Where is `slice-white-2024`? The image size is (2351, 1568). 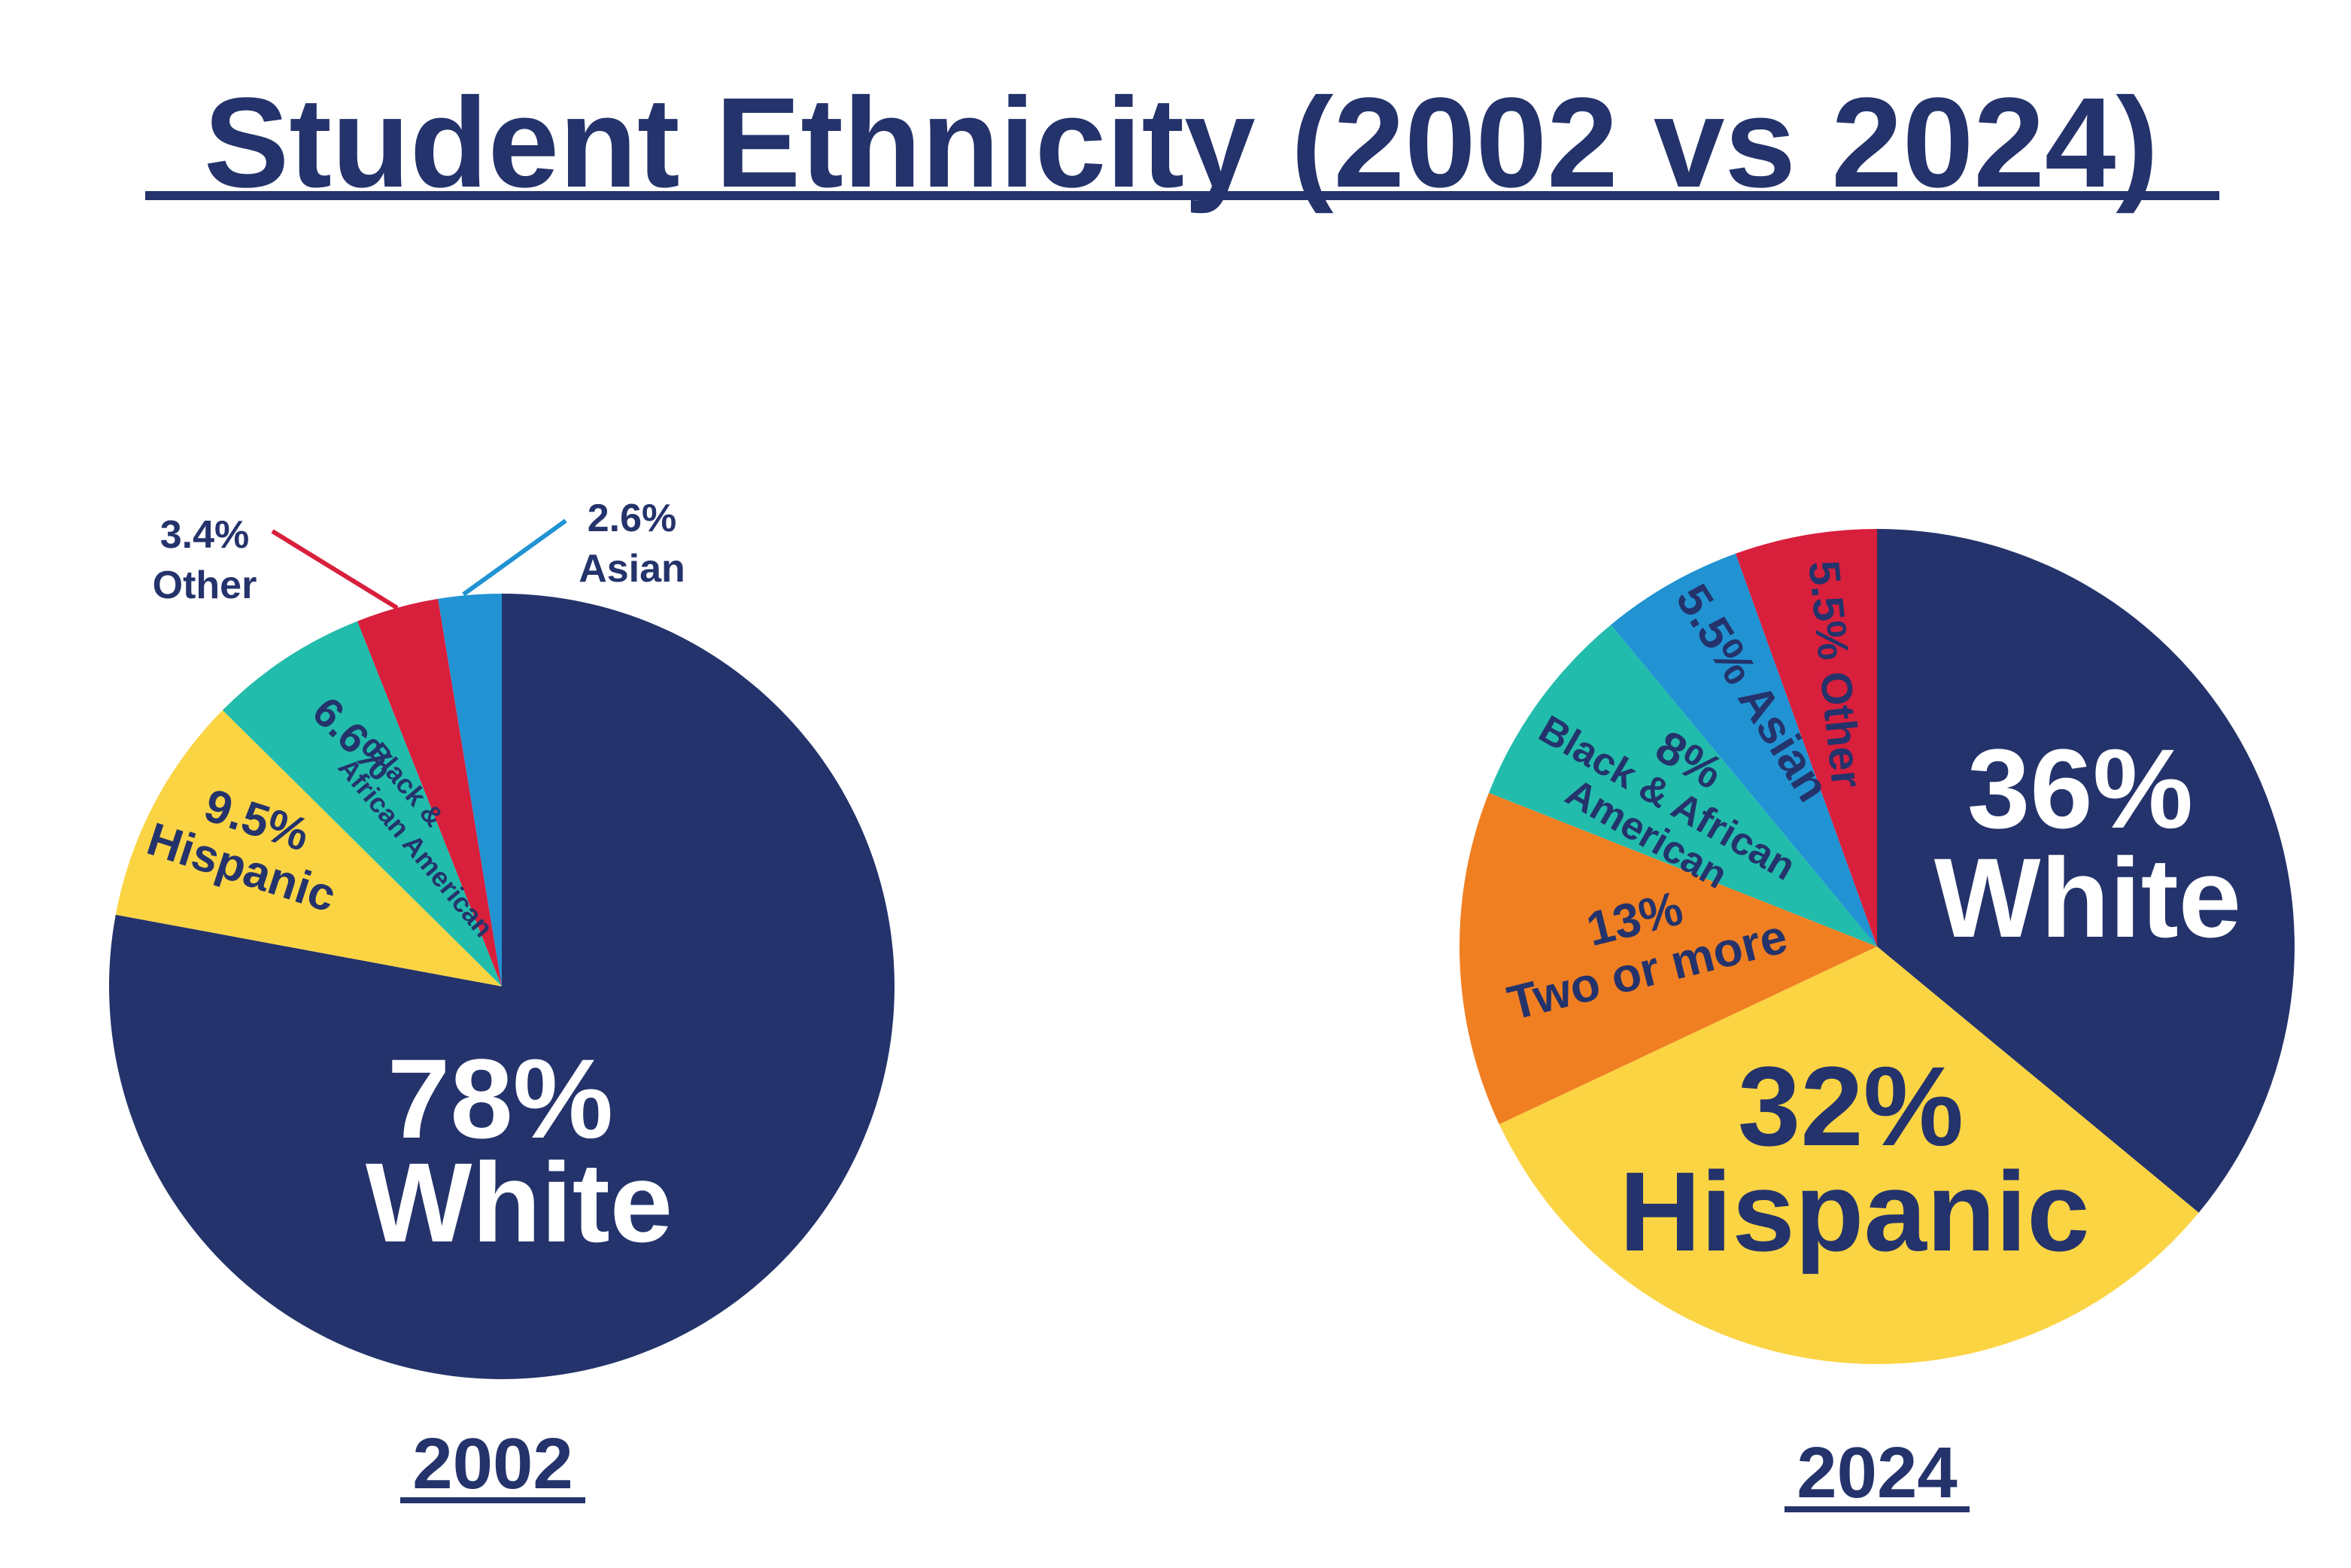
slice-white-2024 is located at coordinates (2086, 871).